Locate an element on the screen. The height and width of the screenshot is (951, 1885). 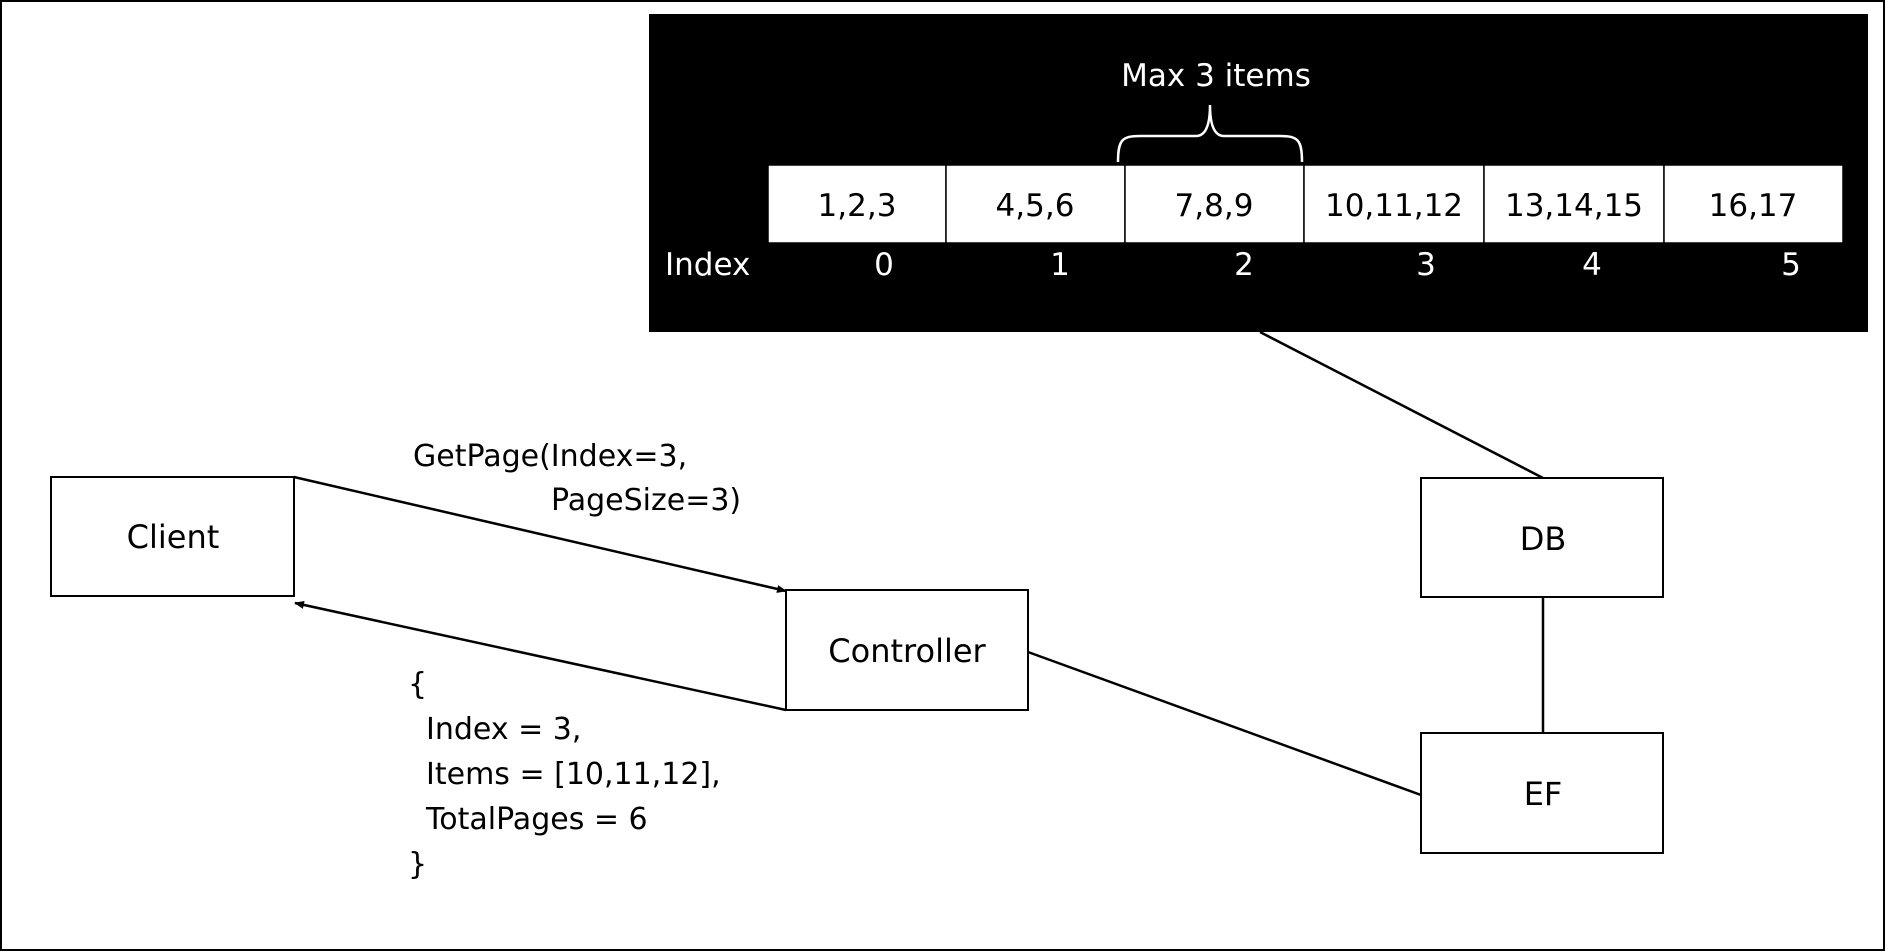
max-items-label: Max 3 items is located at coordinates (1216, 76).